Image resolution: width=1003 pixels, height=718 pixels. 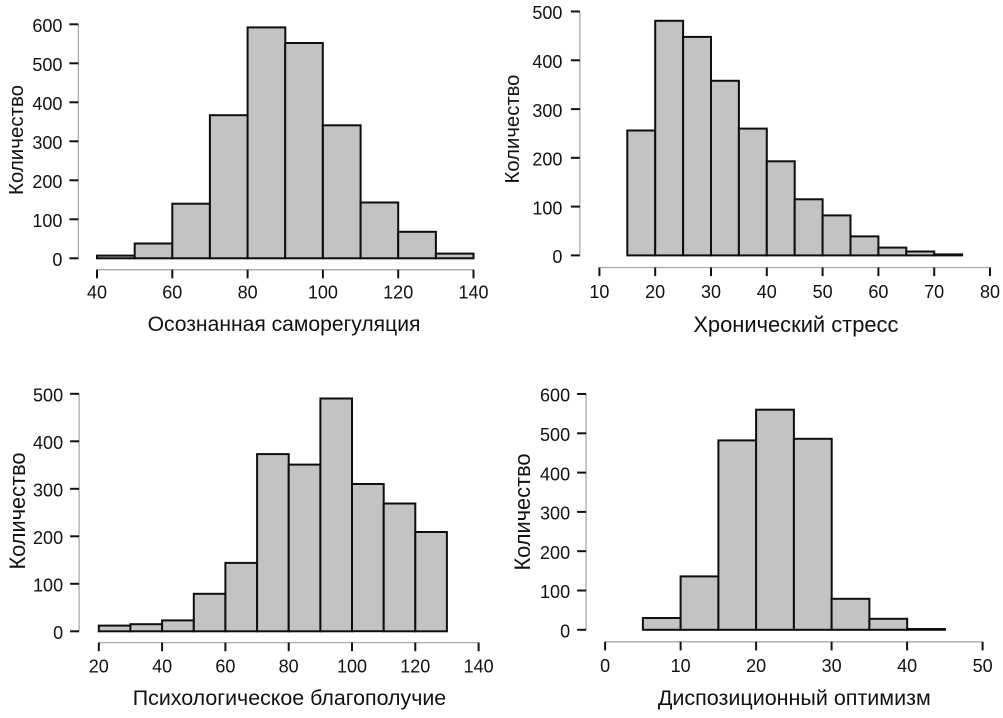 What do you see at coordinates (794, 698) in the screenshot?
I see `svg-text: Диспозиционный оптимизм` at bounding box center [794, 698].